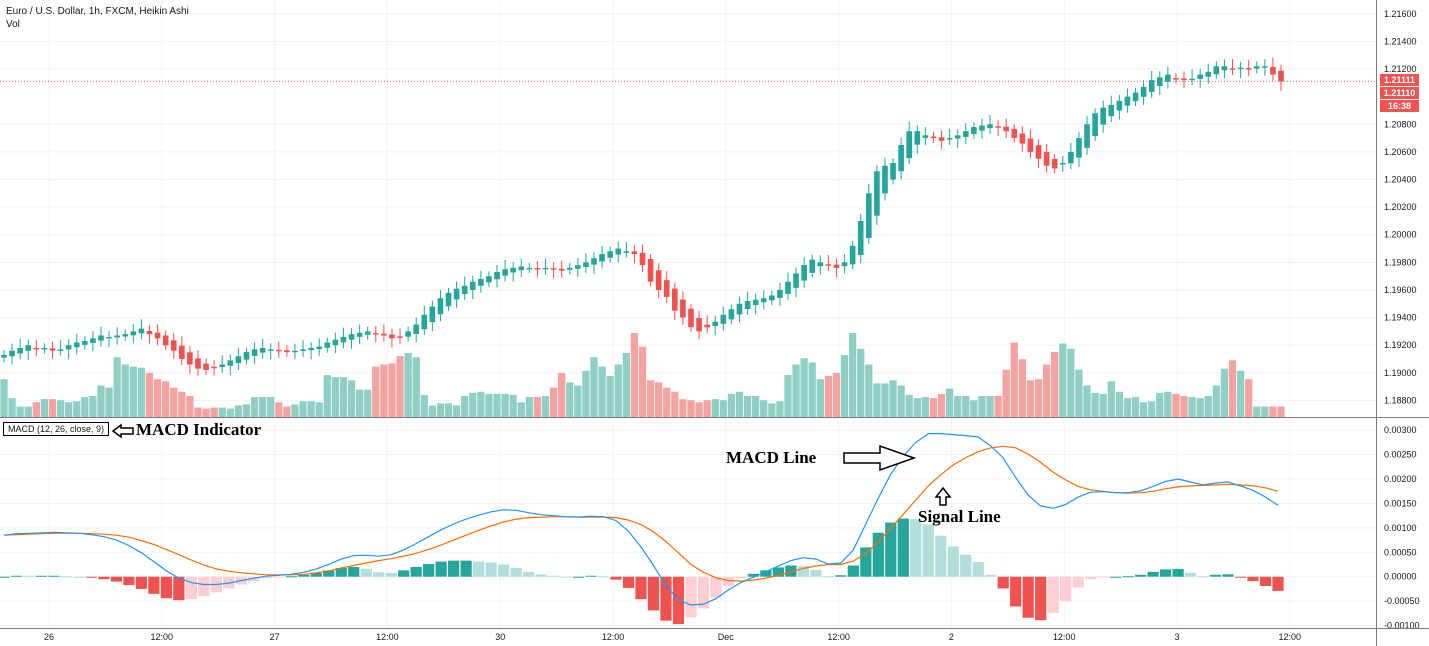 Image resolution: width=1429 pixels, height=646 pixels. Describe the element at coordinates (642, 375) in the screenshot. I see `volume-bars` at that location.